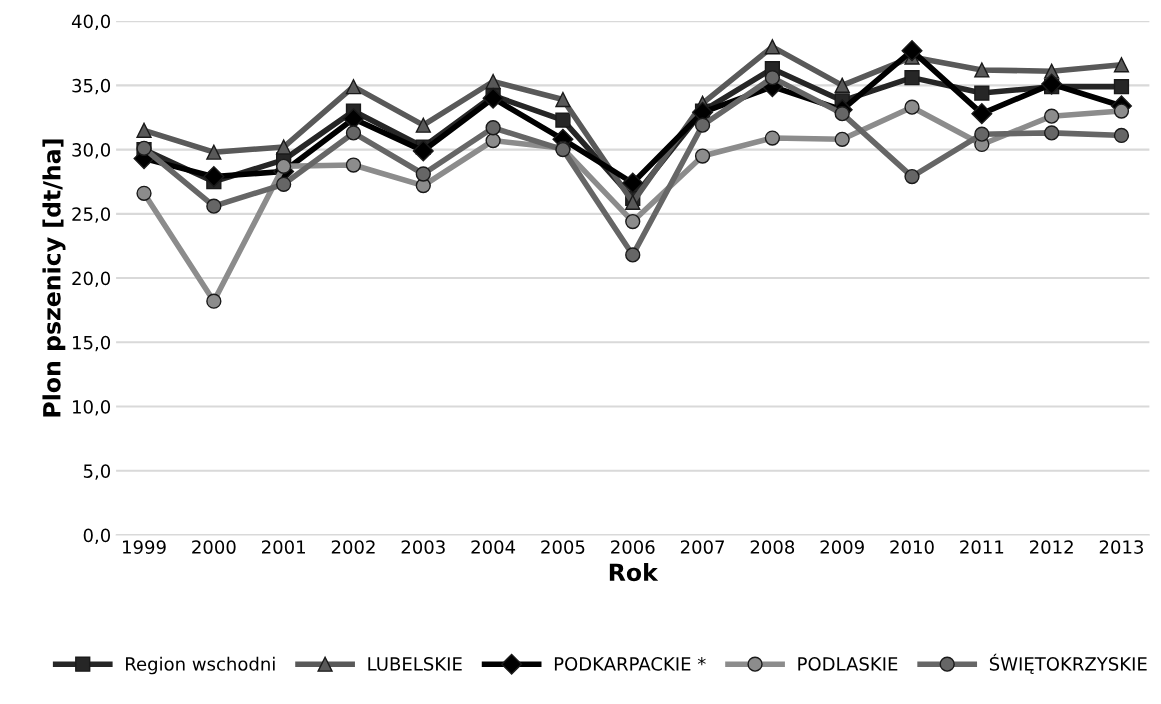  I want to click on x-tick-label: 2001, so click(283, 547).